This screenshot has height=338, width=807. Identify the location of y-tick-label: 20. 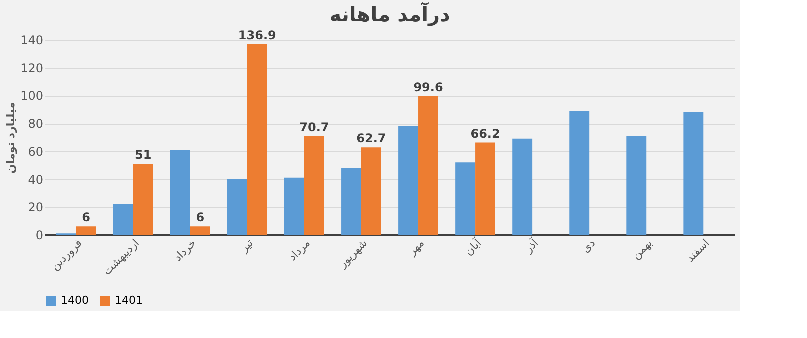
(36, 207).